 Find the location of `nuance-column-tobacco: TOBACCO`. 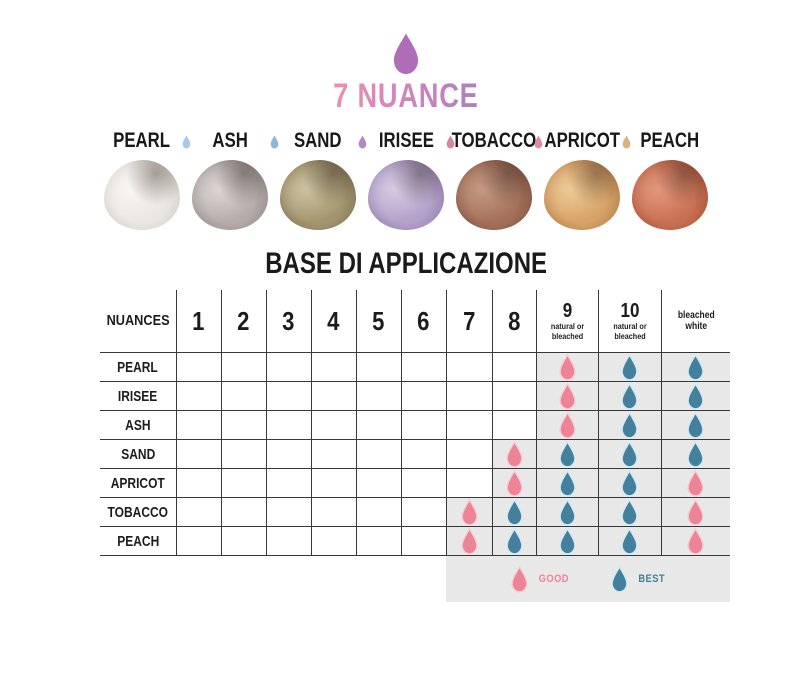

nuance-column-tobacco: TOBACCO is located at coordinates (494, 179).